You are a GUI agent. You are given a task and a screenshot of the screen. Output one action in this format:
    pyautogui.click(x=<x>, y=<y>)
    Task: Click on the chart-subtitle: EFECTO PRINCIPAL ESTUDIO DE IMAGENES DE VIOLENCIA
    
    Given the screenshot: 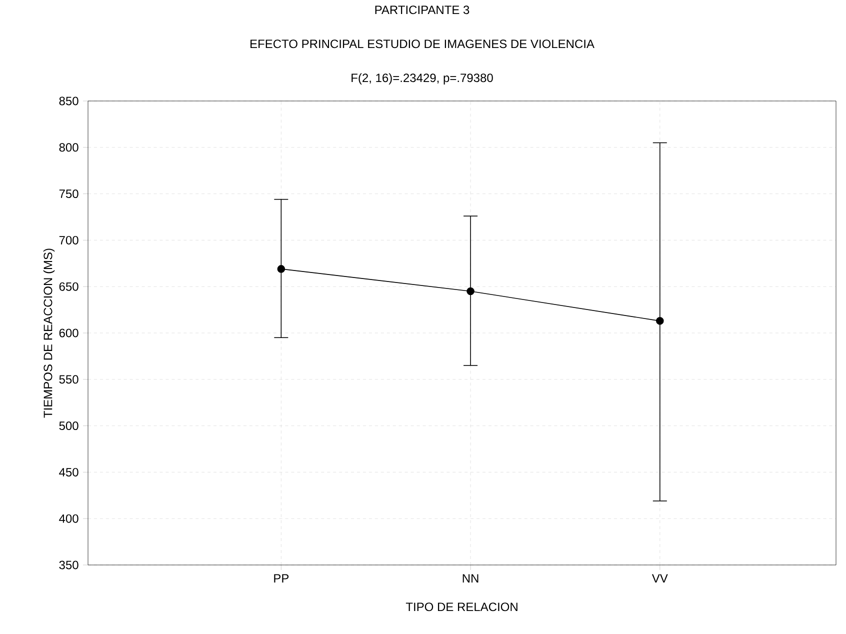 What is the action you would take?
    pyautogui.click(x=422, y=44)
    